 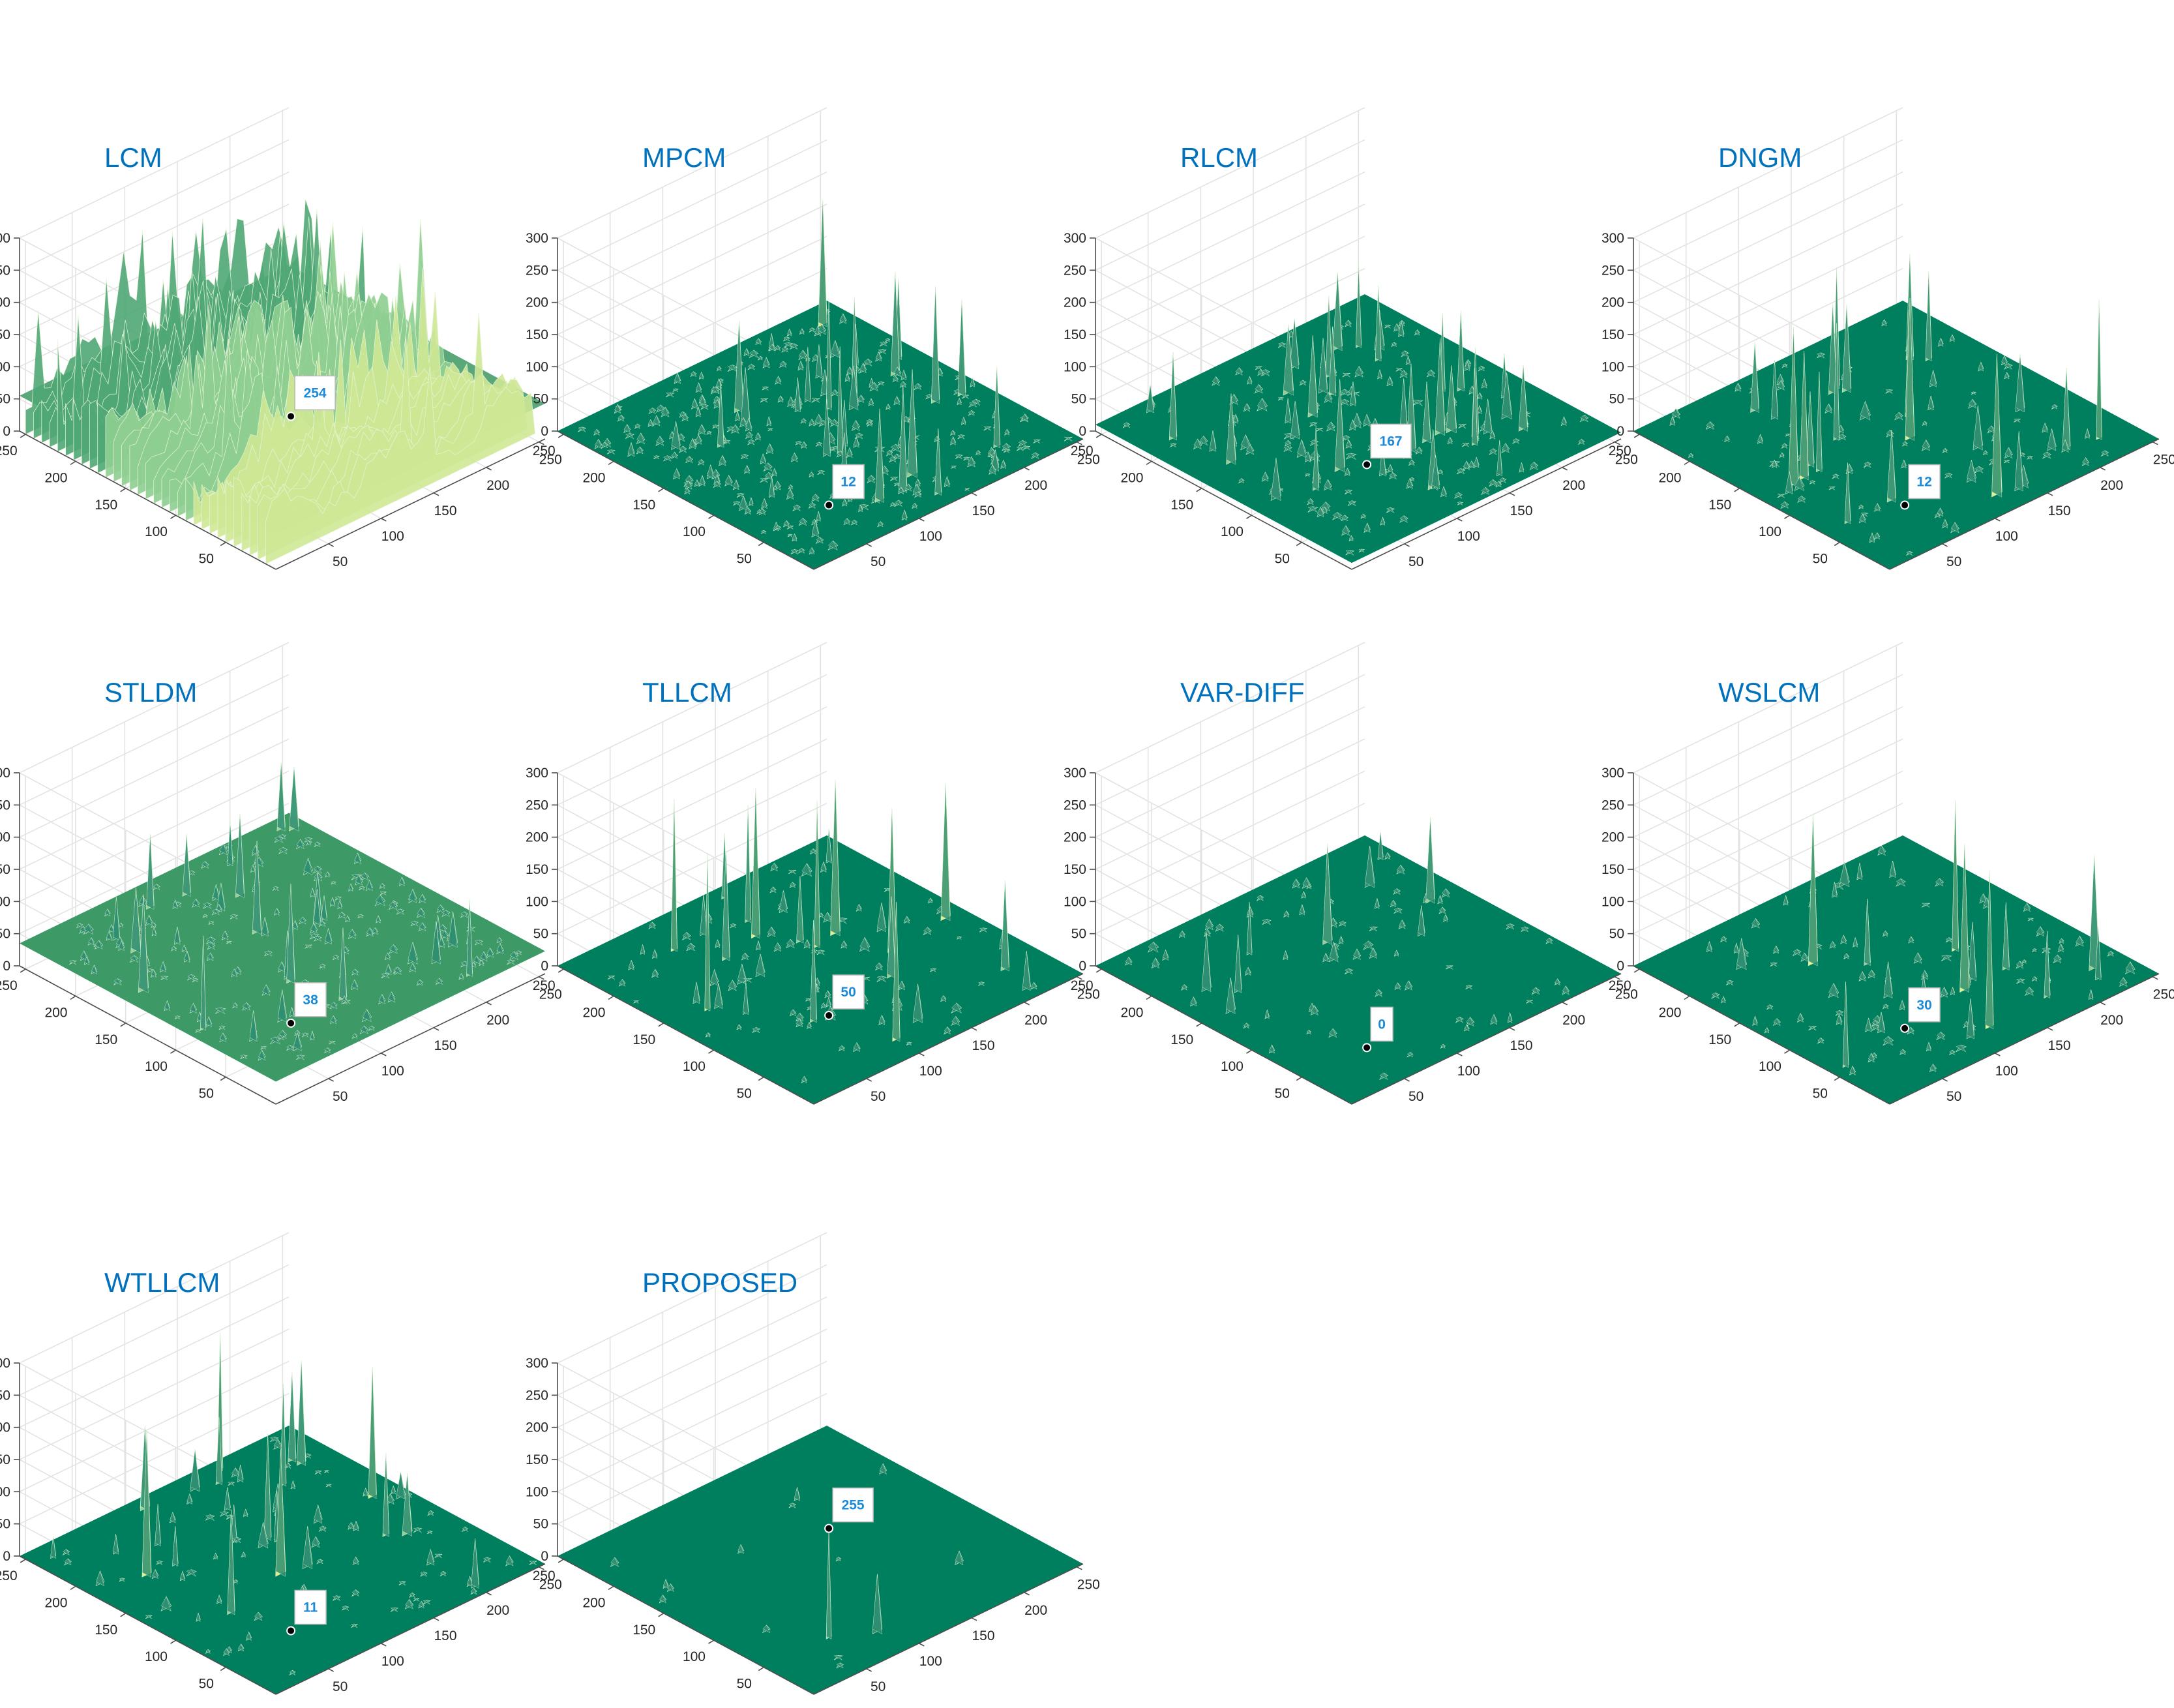 What do you see at coordinates (644, 1630) in the screenshot?
I see `y-tick-label: 150` at bounding box center [644, 1630].